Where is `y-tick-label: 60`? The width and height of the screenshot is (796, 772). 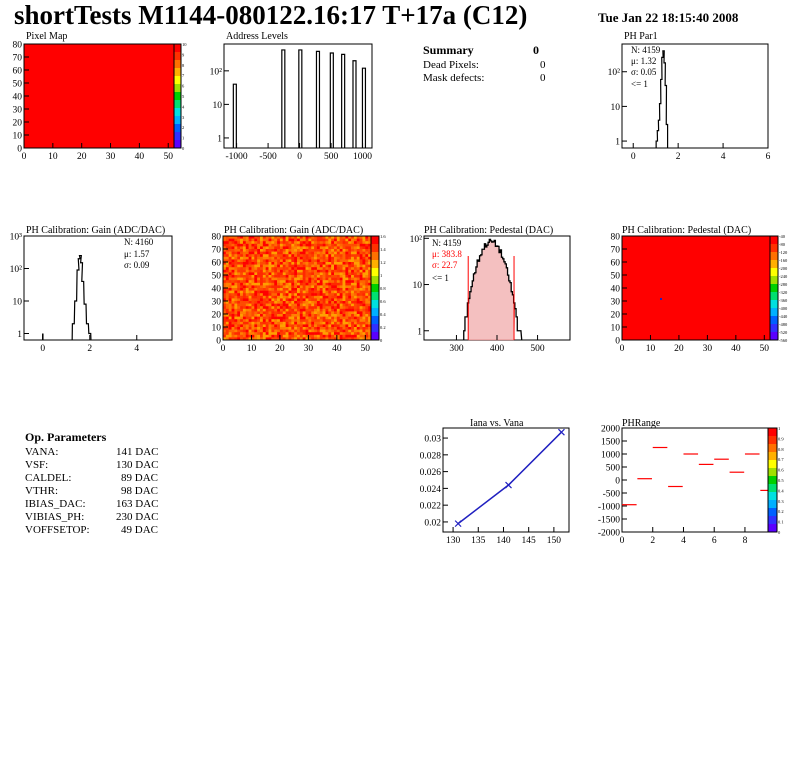 y-tick-label: 60 is located at coordinates (18, 72).